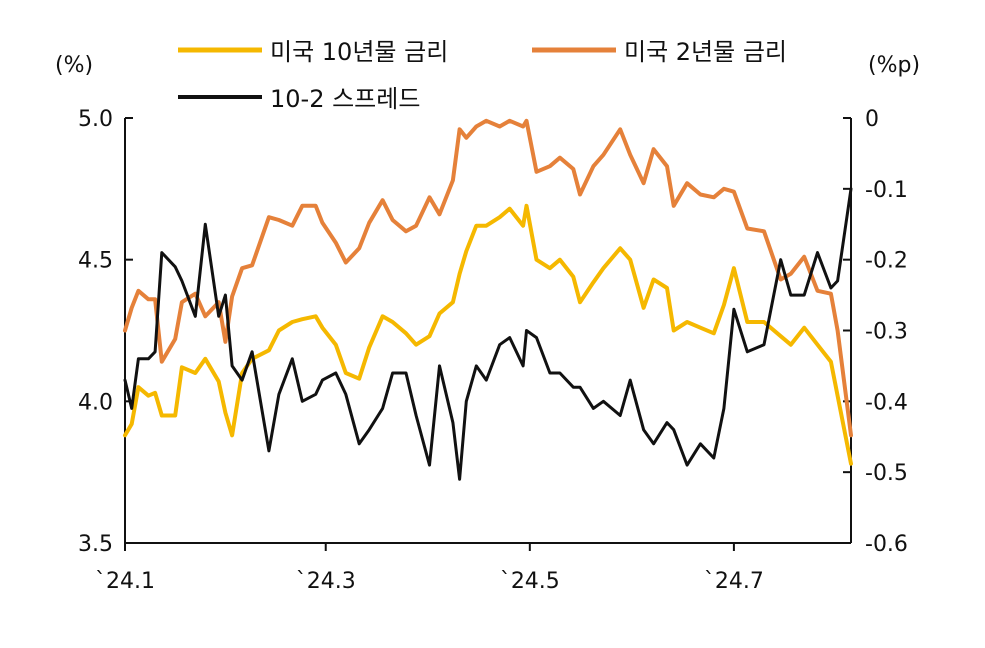  What do you see at coordinates (125, 581) in the screenshot?
I see `x-tick-label: `24.1` at bounding box center [125, 581].